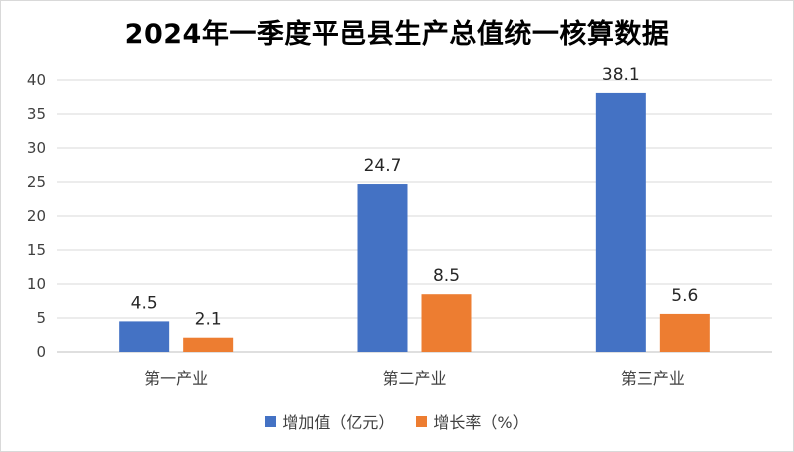 The image size is (794, 452). Describe the element at coordinates (422, 421) in the screenshot. I see `legend-swatch-orange` at that location.